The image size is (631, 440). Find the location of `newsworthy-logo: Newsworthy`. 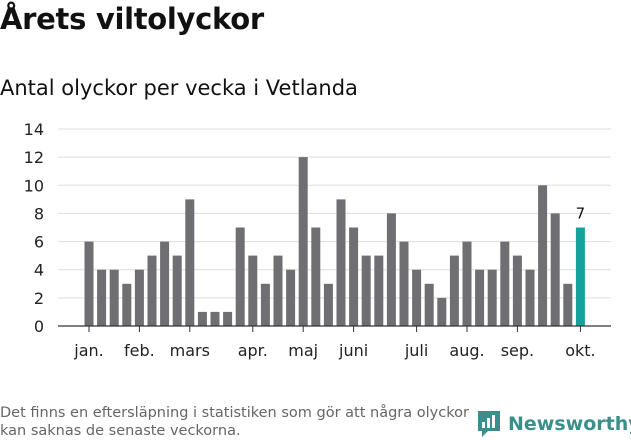

newsworthy-logo: Newsworthy is located at coordinates (553, 424).